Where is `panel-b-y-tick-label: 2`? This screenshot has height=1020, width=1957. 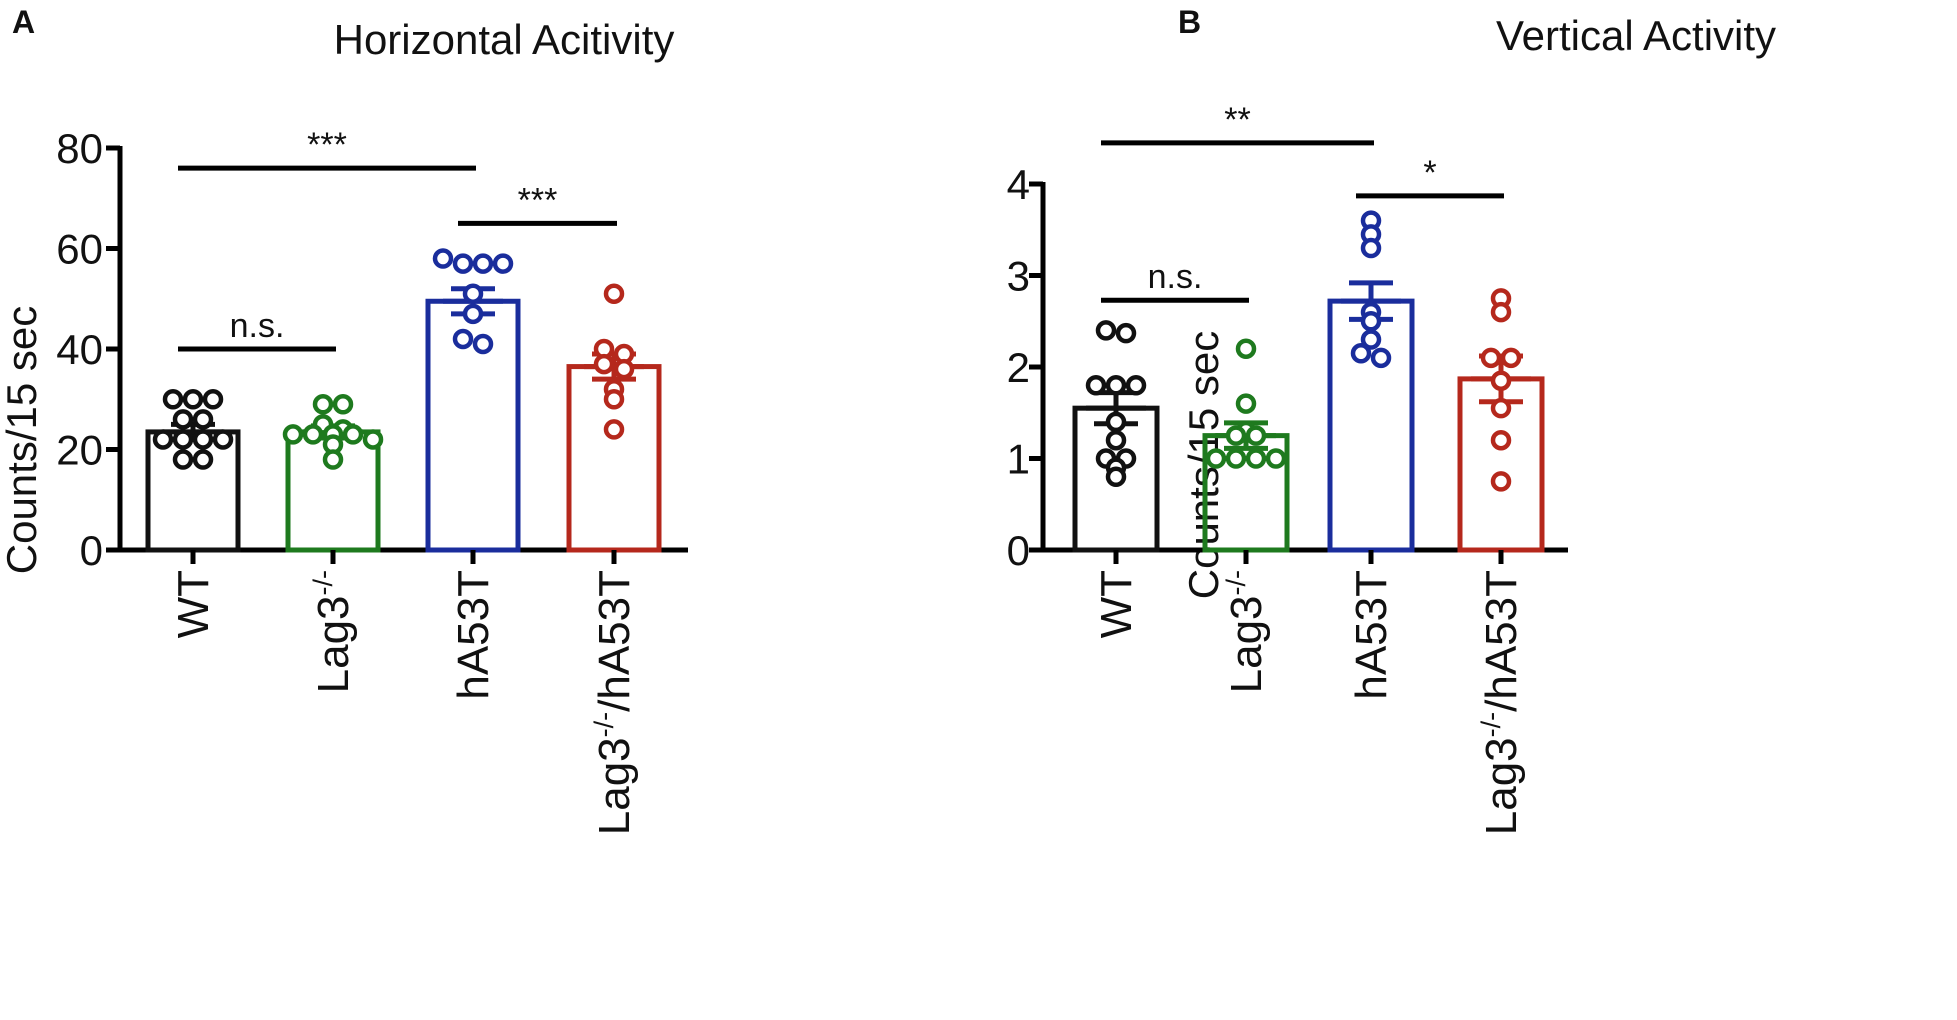
panel-b-y-tick-label: 2 is located at coordinates (1018, 367).